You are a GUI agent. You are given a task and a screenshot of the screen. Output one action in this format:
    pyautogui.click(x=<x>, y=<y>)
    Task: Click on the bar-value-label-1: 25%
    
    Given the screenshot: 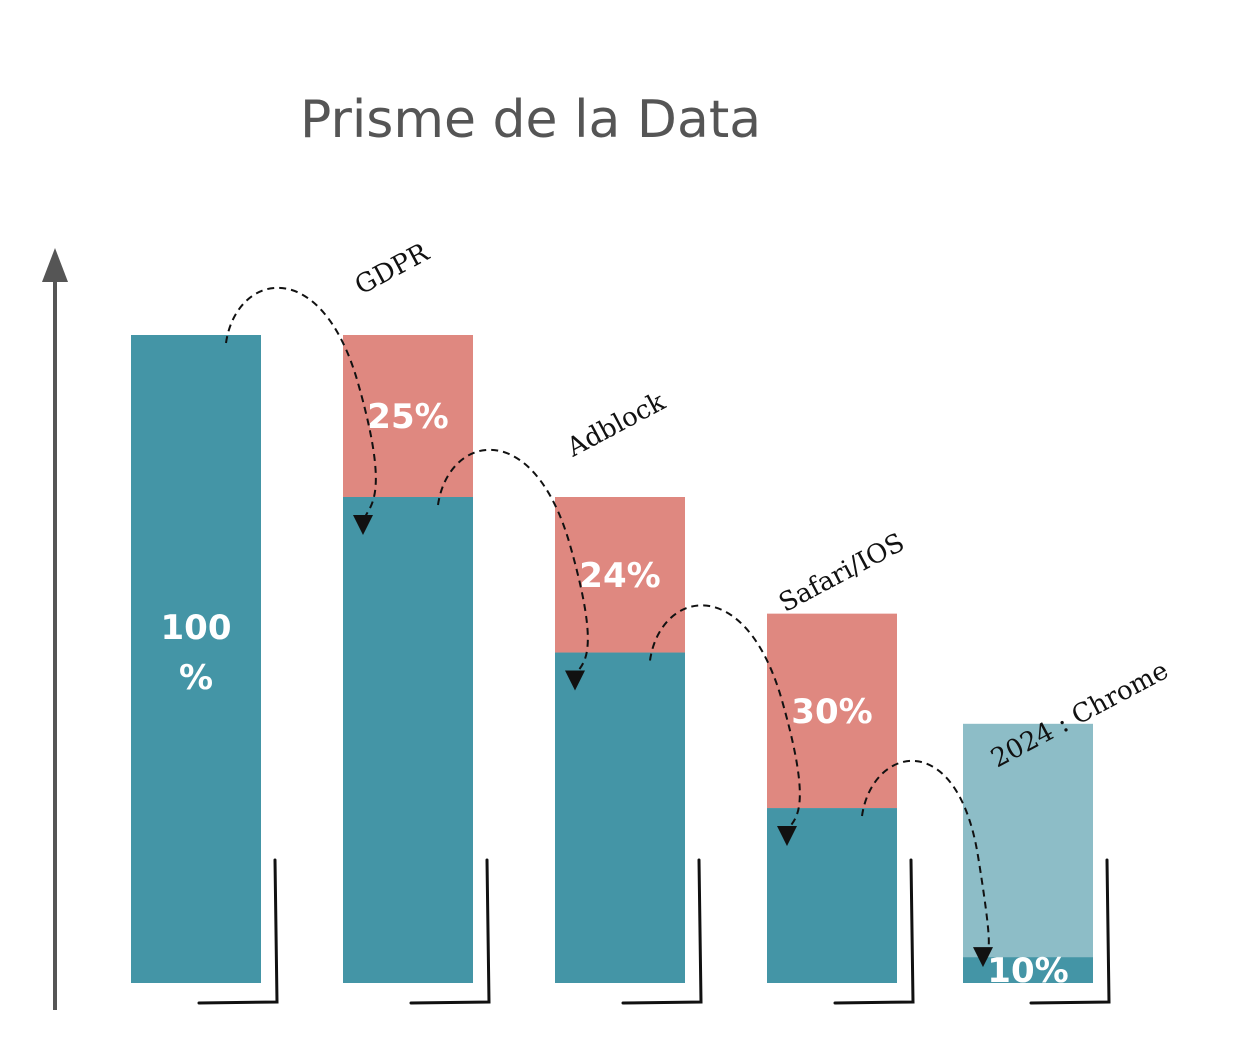 What is the action you would take?
    pyautogui.click(x=407, y=417)
    